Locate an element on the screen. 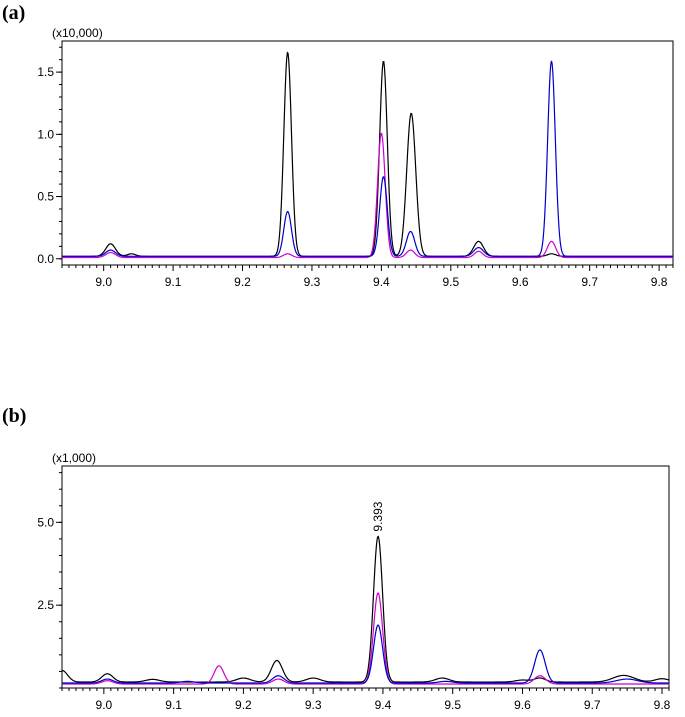  y-tick-label: 5.0 is located at coordinates (45, 522).